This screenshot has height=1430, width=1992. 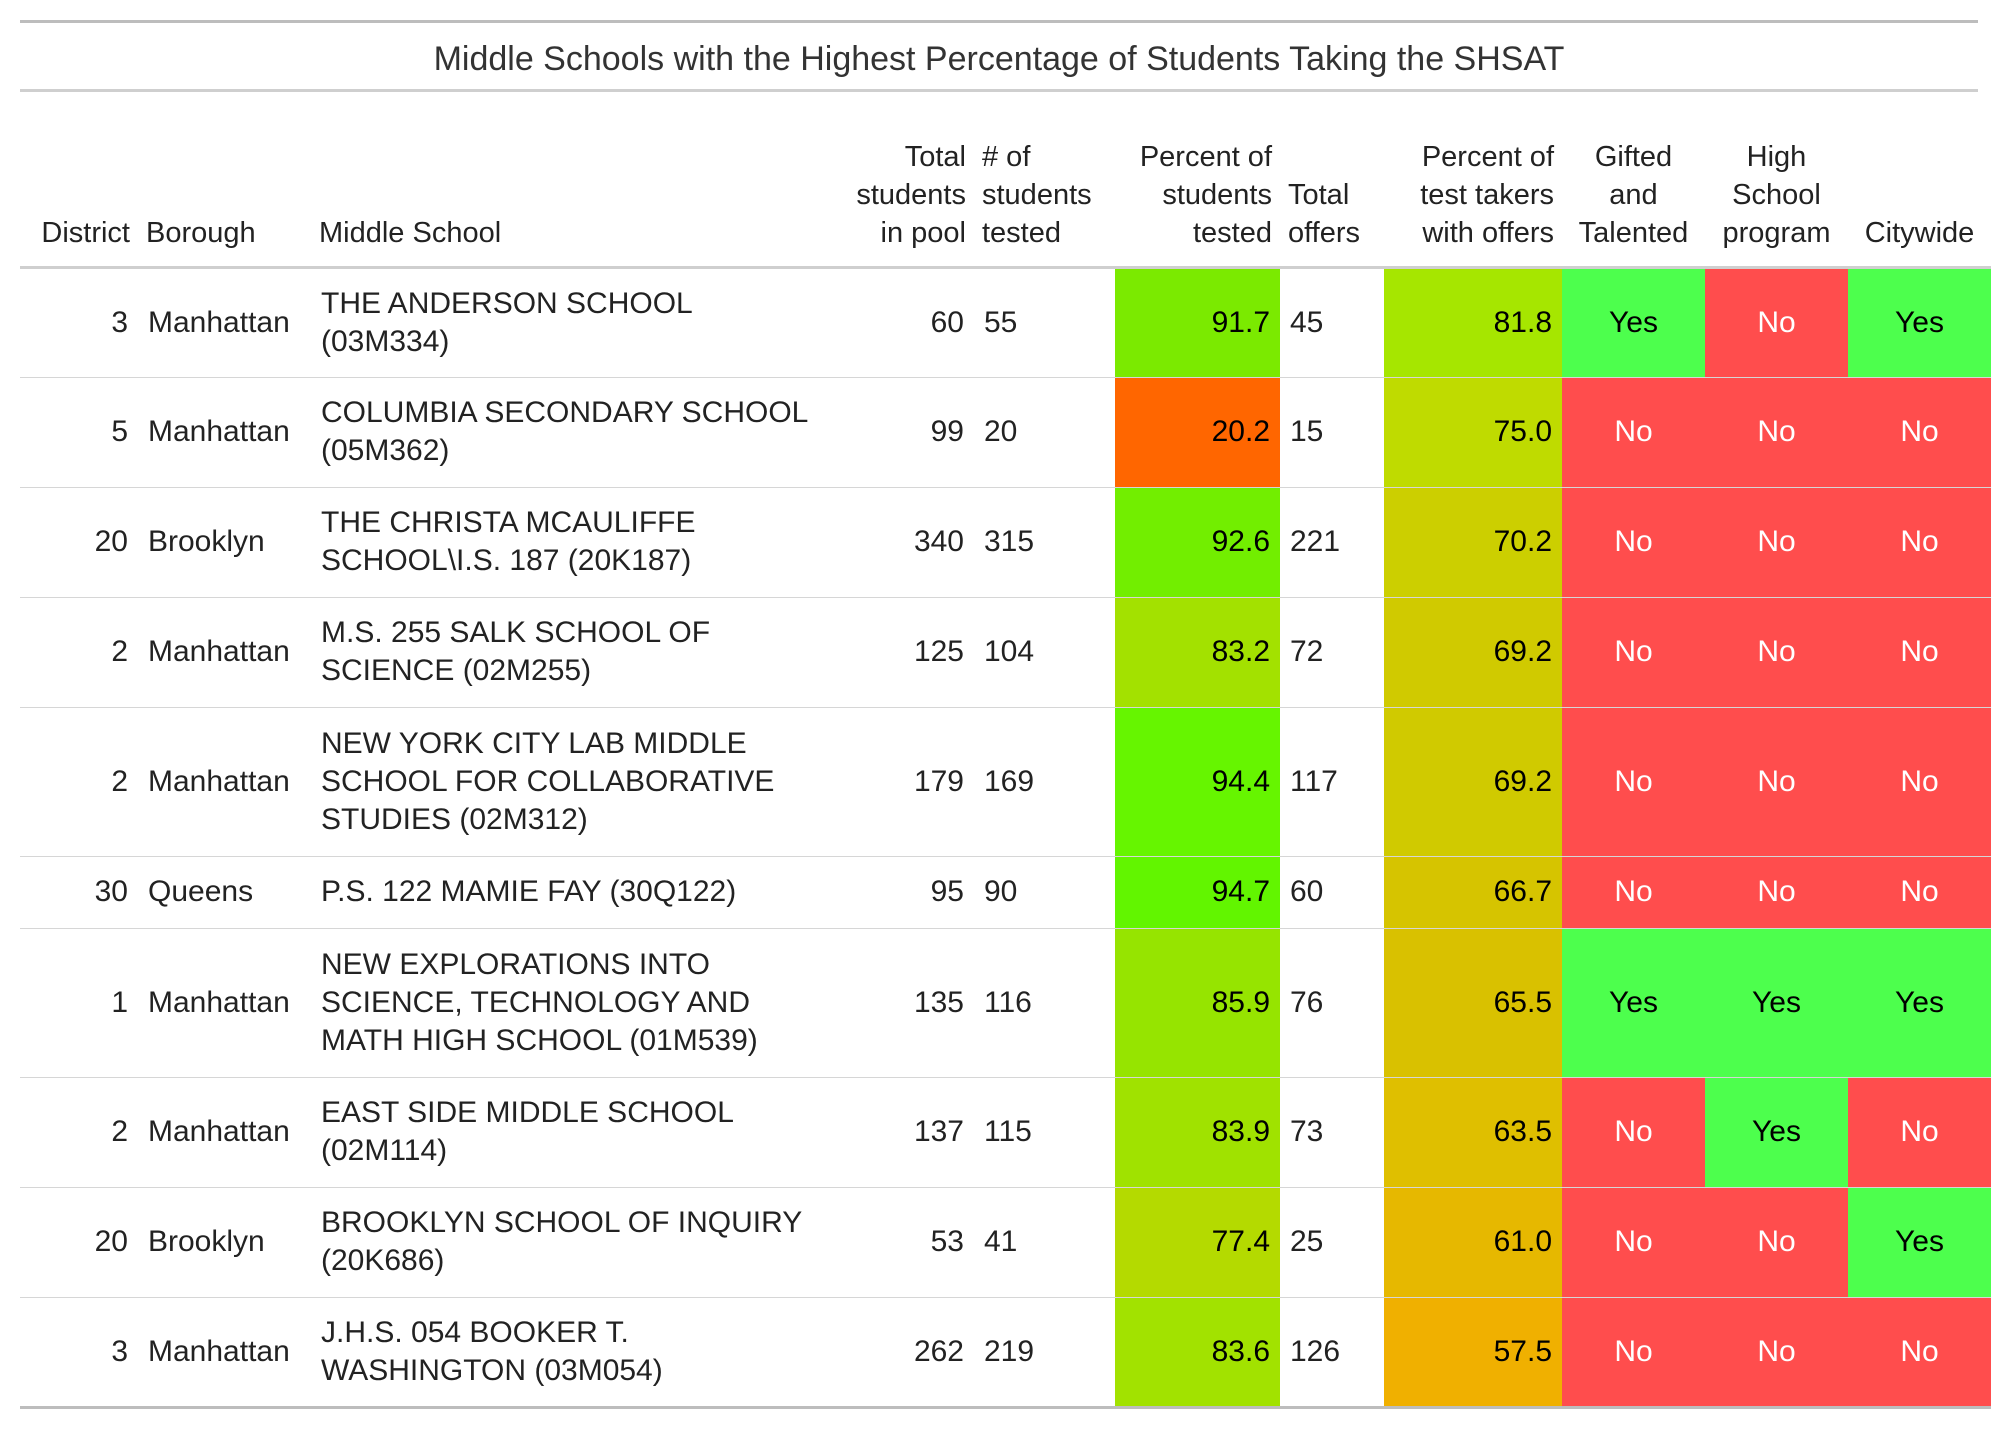 What do you see at coordinates (574, 1132) in the screenshot?
I see `cell-school: EAST SIDE MIDDLE SCHOOL (02M114)` at bounding box center [574, 1132].